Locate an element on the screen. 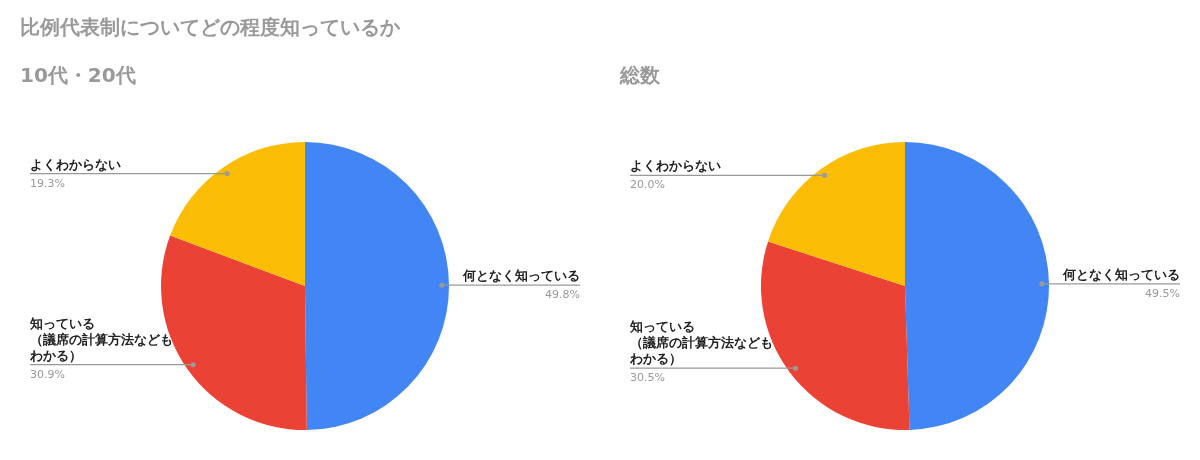 The image size is (1200, 460). data-label: 30.5% is located at coordinates (647, 378).